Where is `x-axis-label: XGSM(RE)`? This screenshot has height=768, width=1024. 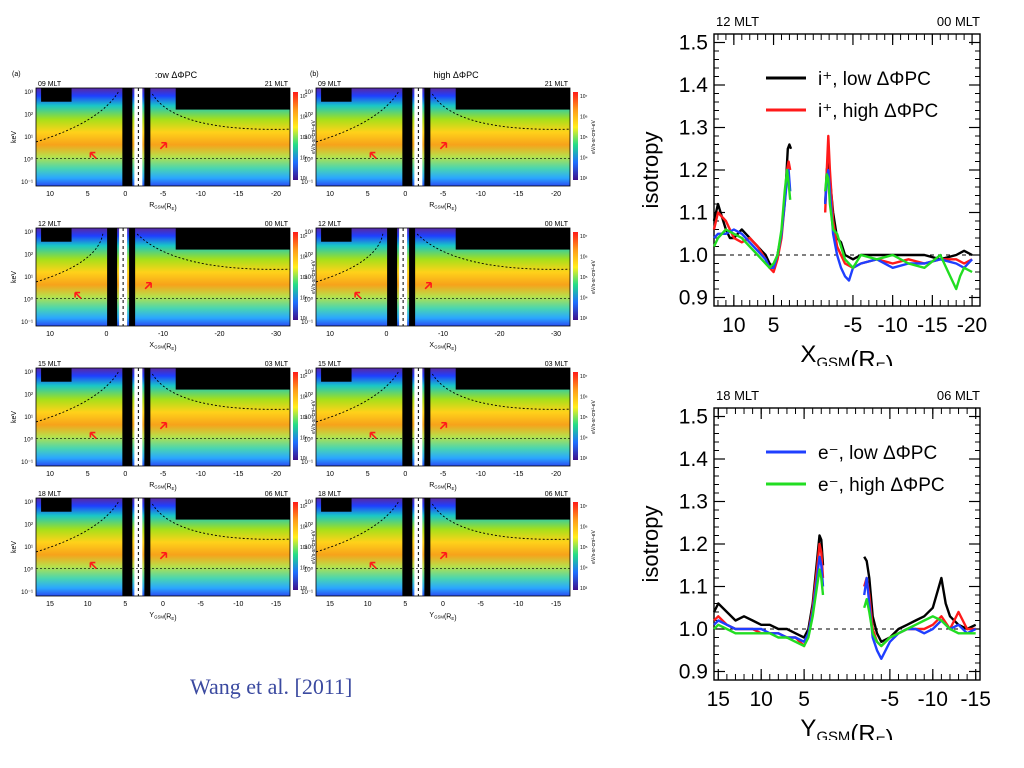
x-axis-label: XGSM(RE) is located at coordinates (162, 347).